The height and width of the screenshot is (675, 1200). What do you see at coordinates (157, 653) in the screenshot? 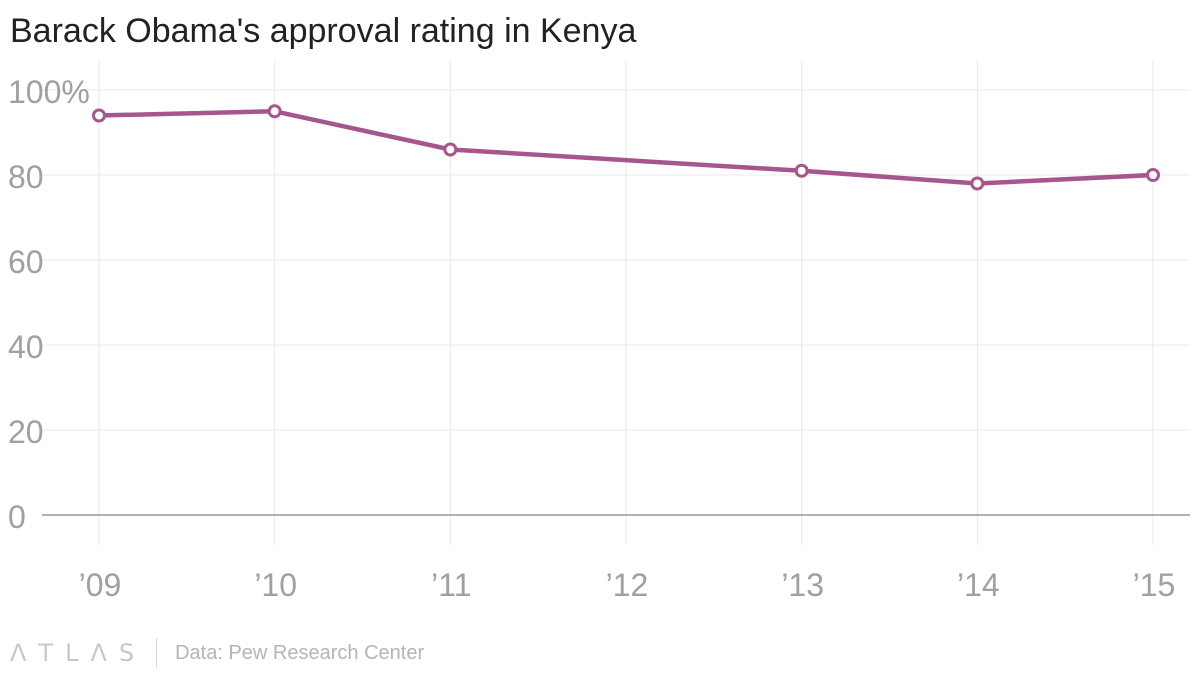
I see `footer-divider` at bounding box center [157, 653].